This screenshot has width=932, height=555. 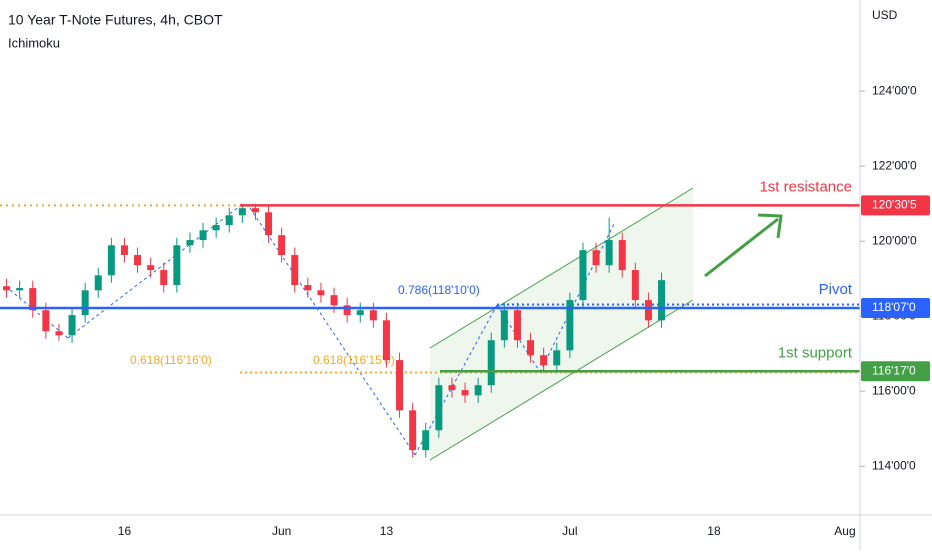 I want to click on price-tag-label: 120'30'5, so click(x=894, y=205).